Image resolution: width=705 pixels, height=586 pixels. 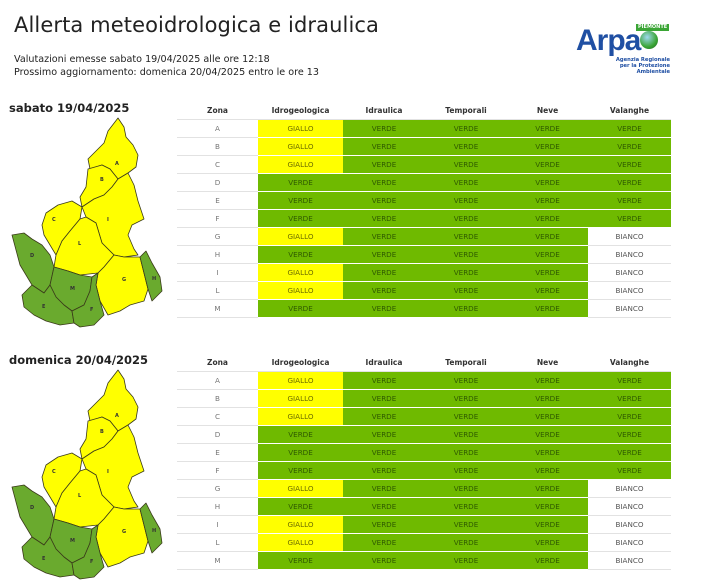 What do you see at coordinates (91, 310) in the screenshot?
I see `svg-text: F` at bounding box center [91, 310].